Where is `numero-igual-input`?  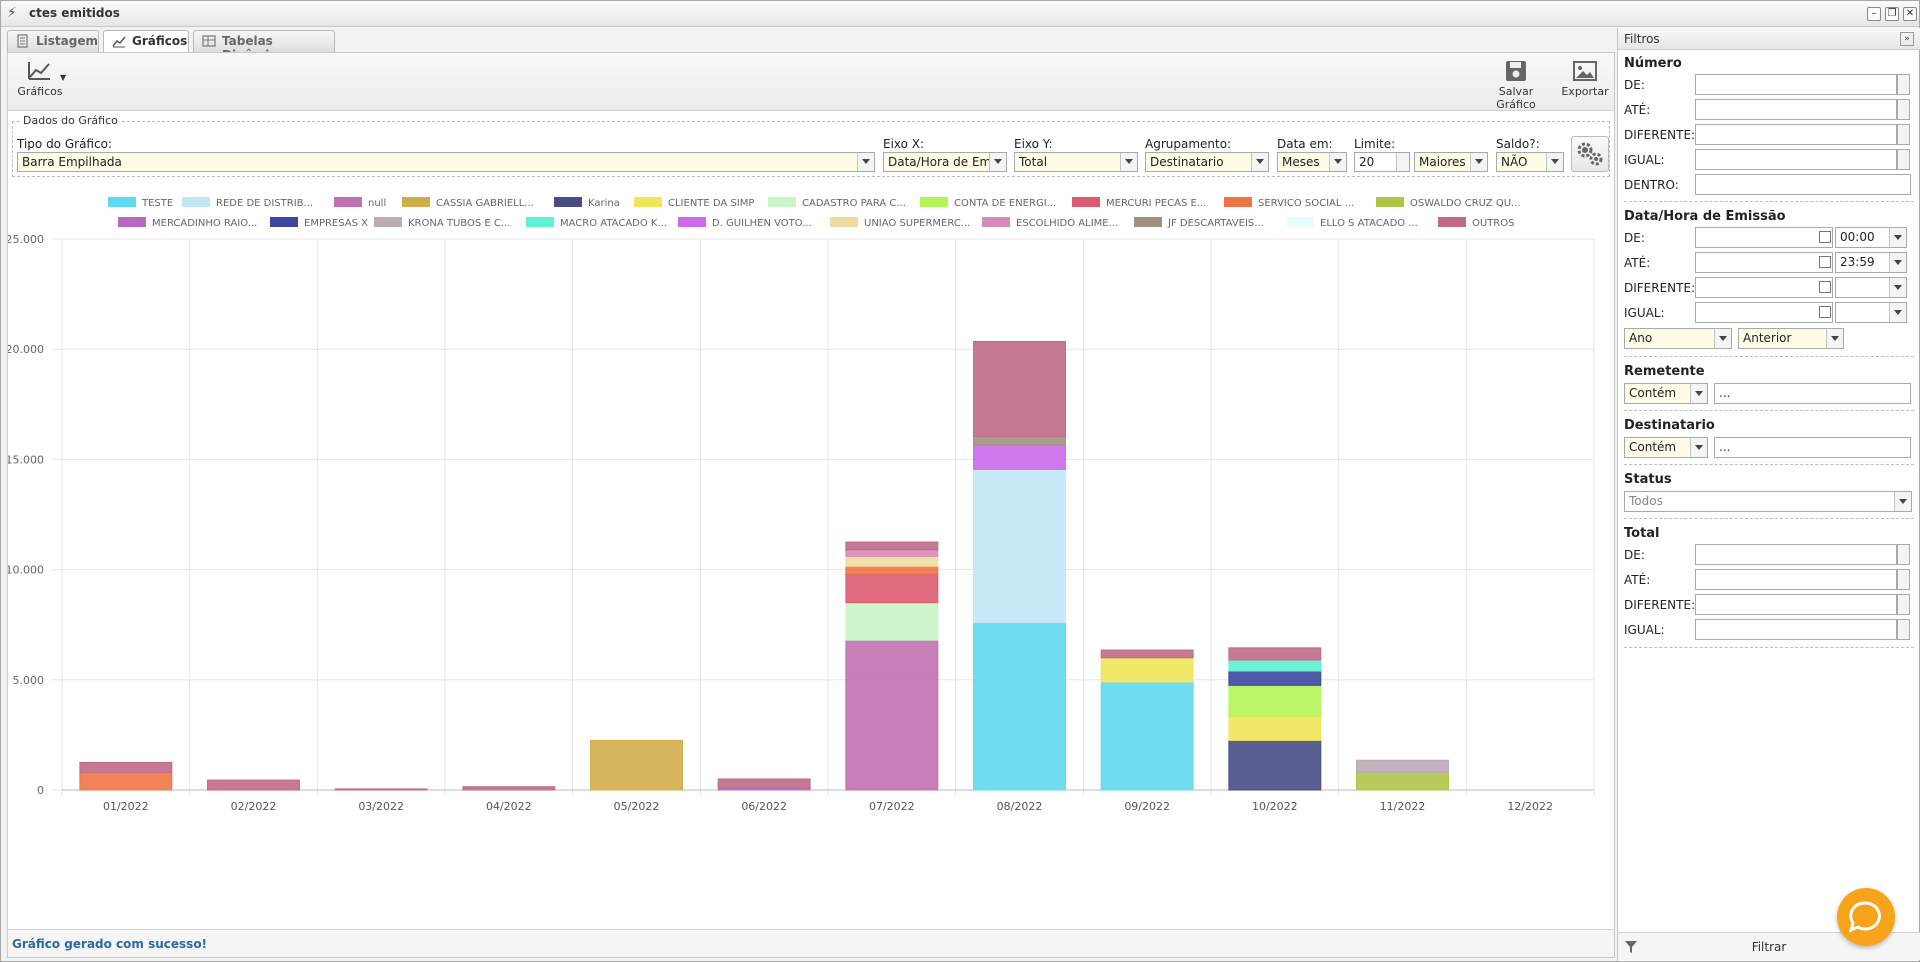 numero-igual-input is located at coordinates (1796, 159).